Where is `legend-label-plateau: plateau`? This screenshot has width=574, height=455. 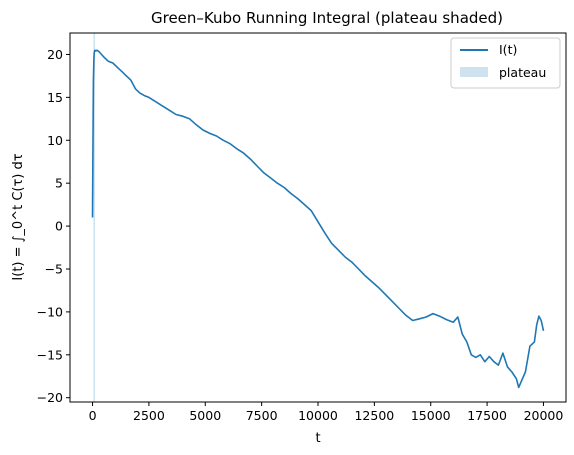
legend-label-plateau: plateau is located at coordinates (522, 72).